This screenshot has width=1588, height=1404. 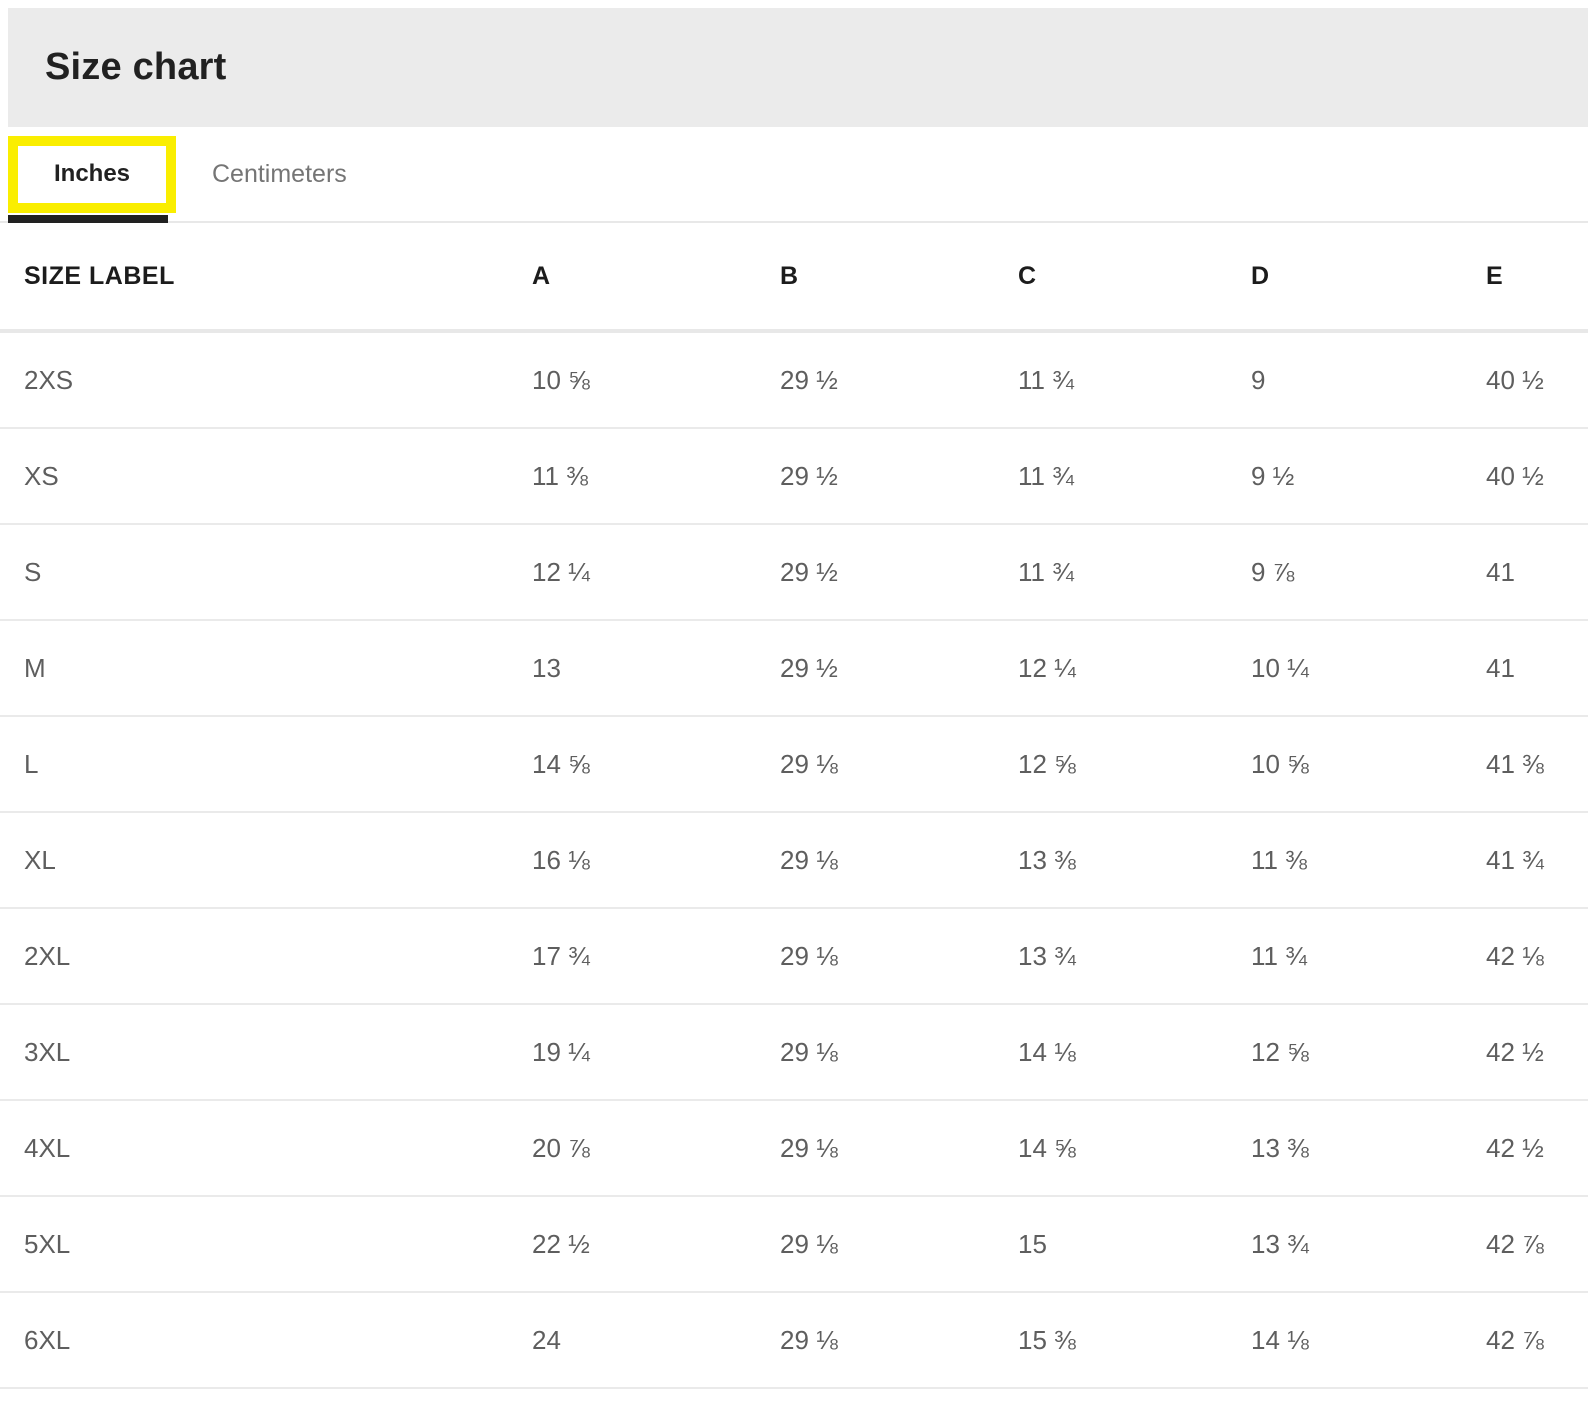 I want to click on measurement-cell: 22 ½, so click(x=561, y=1243).